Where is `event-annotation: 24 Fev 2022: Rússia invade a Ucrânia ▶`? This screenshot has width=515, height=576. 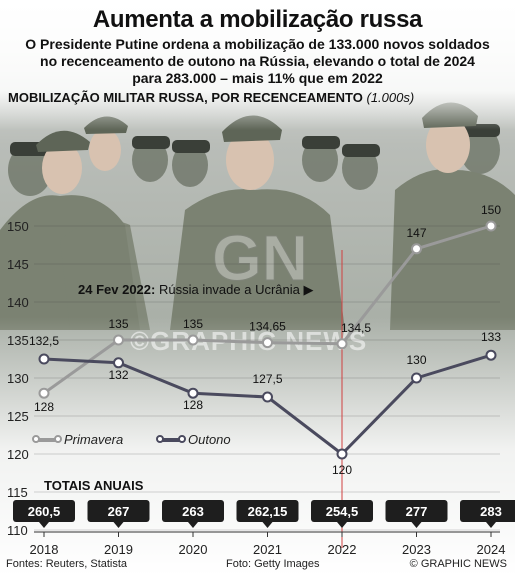
event-annotation: 24 Fev 2022: Rússia invade a Ucrânia ▶ is located at coordinates (195, 290).